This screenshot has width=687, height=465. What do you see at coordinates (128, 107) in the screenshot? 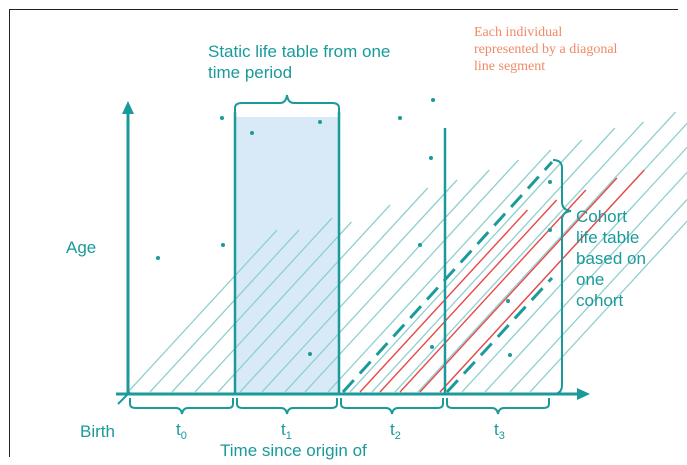
I see `y-axis-arrow` at bounding box center [128, 107].